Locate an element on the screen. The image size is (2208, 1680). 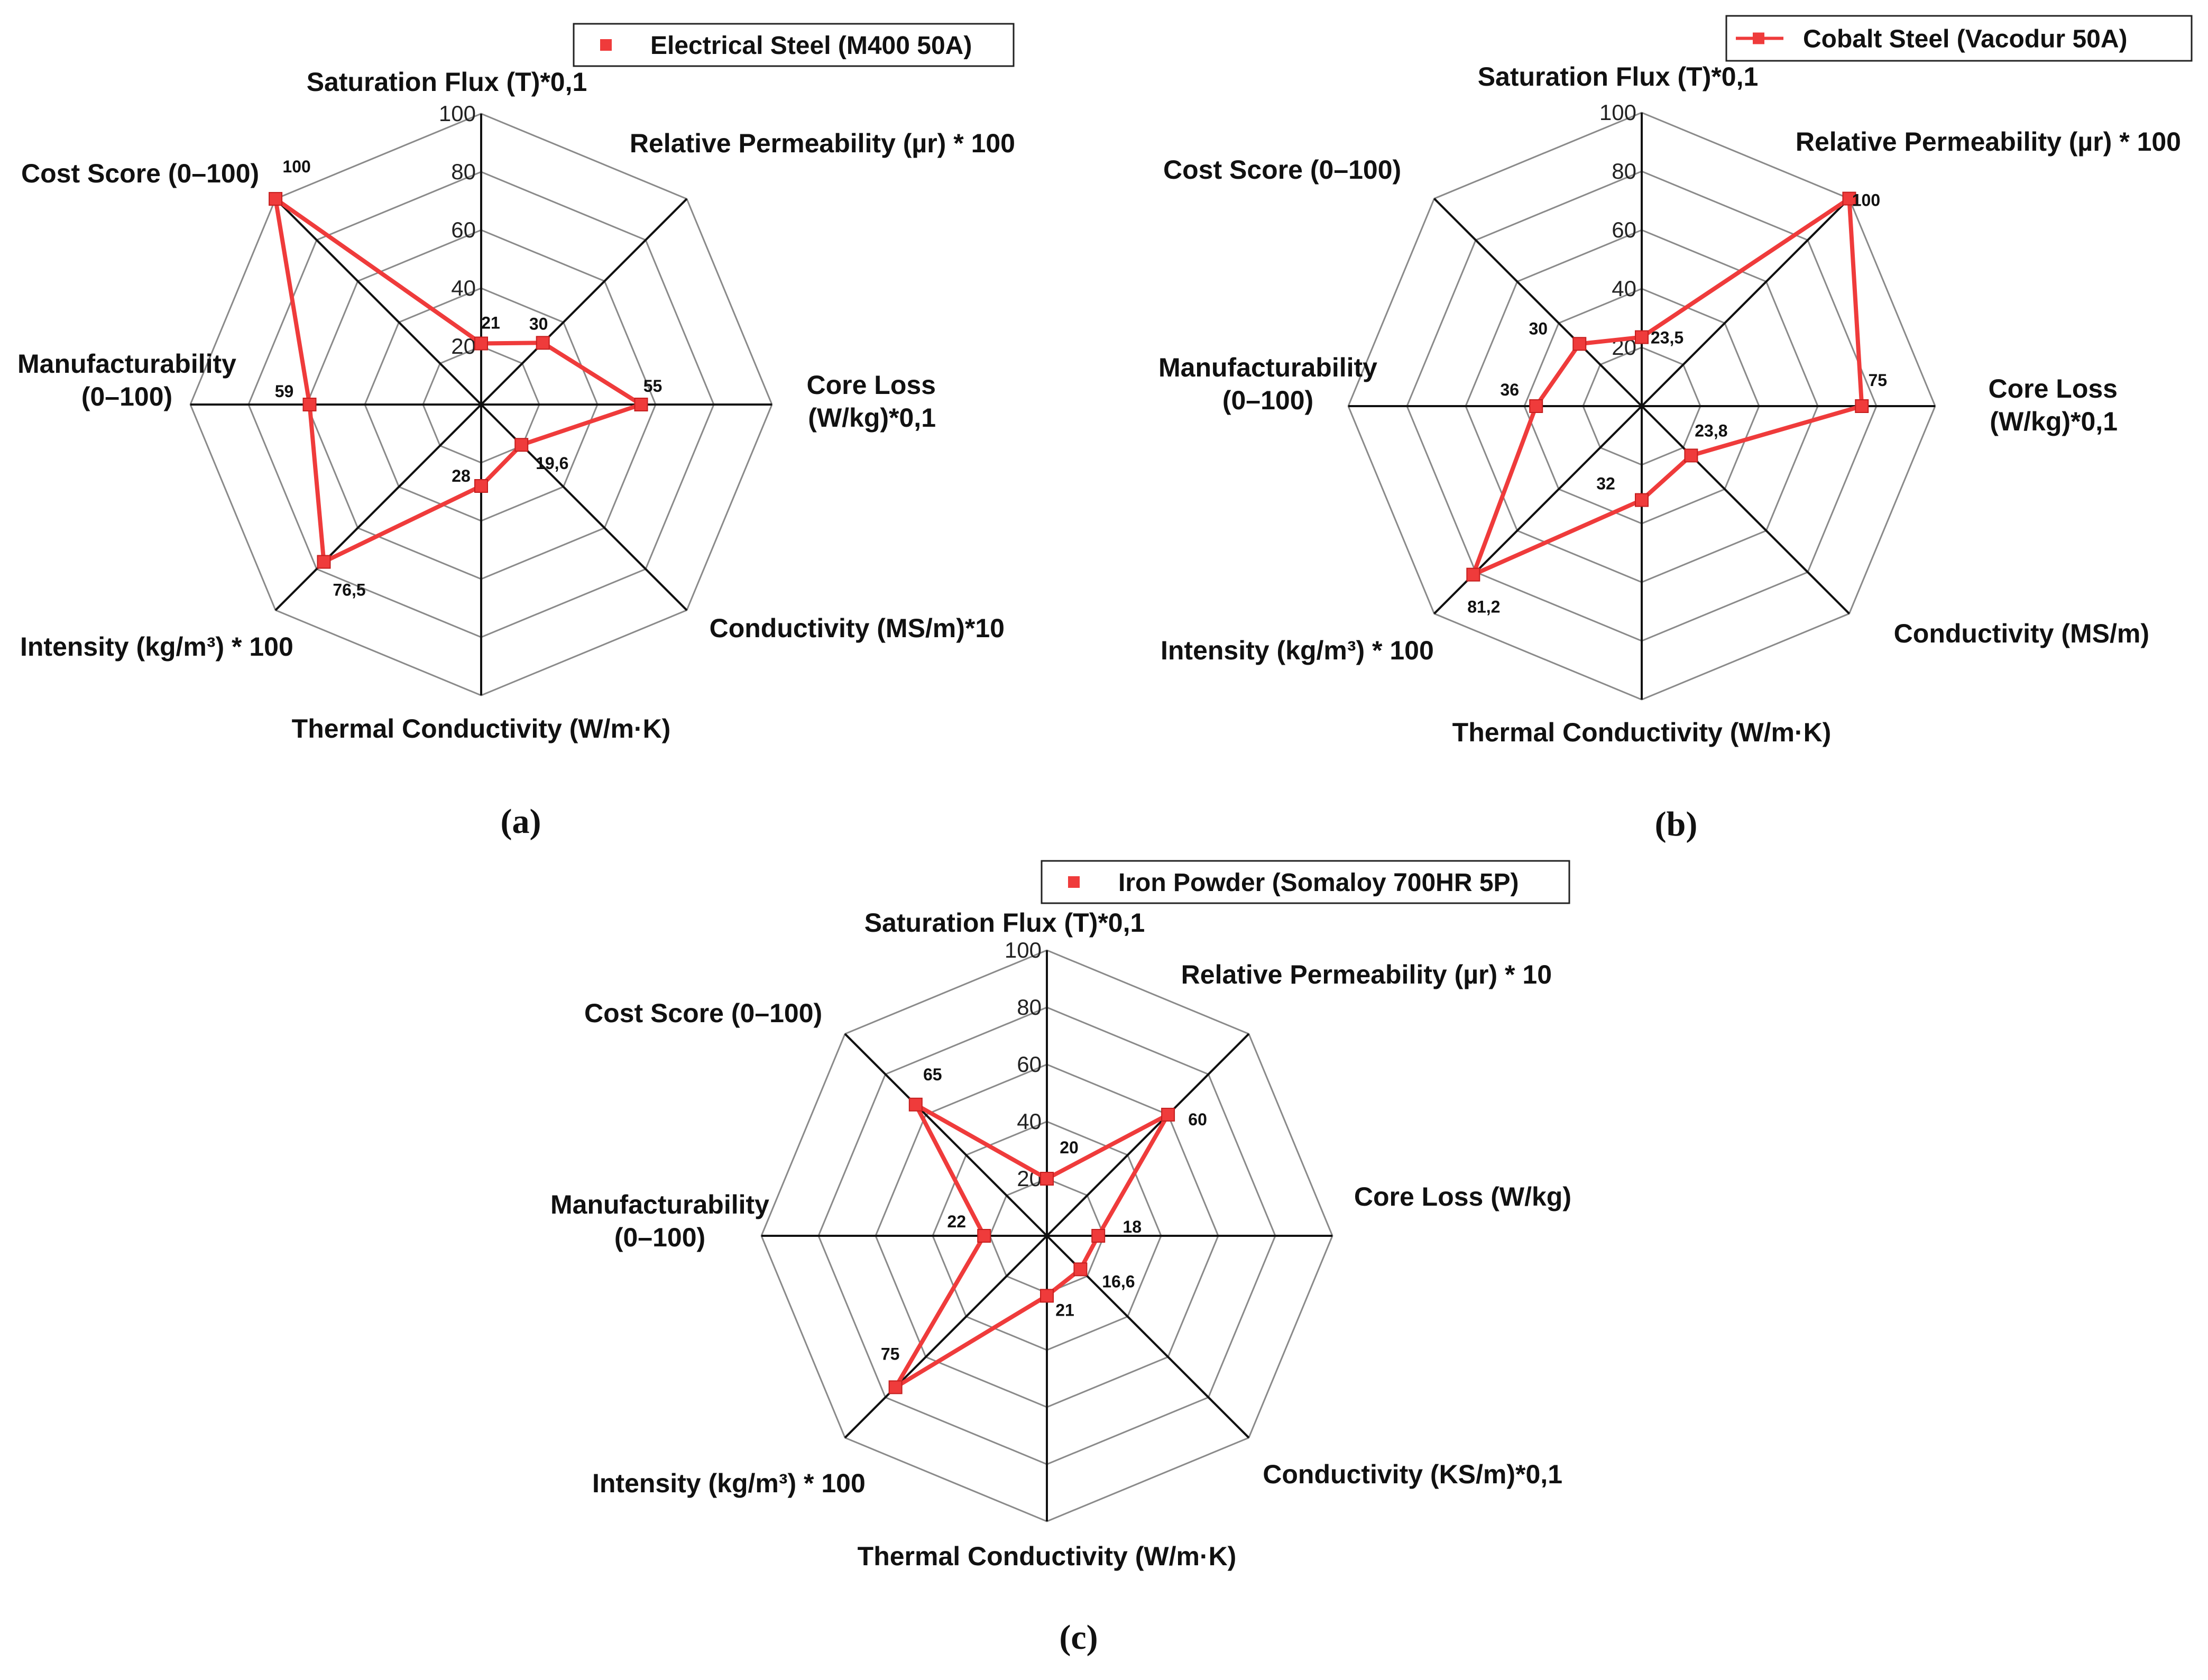
data-label-thermal-conductivity-w-m-k: 21 is located at coordinates (1064, 1309).